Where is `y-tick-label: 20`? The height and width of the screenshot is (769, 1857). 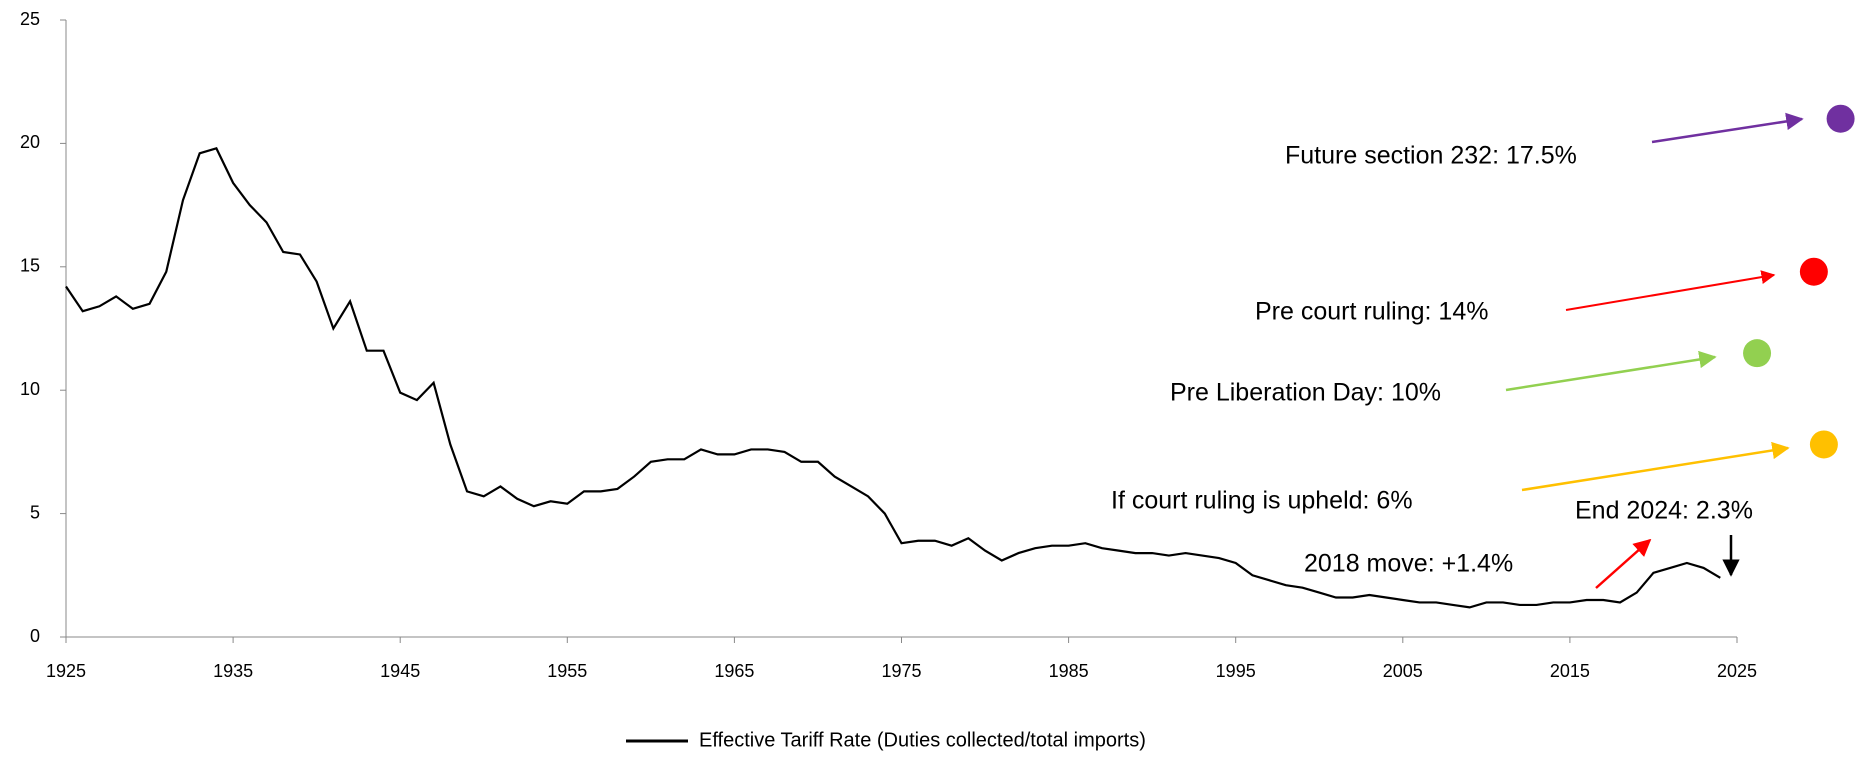
y-tick-label: 20 is located at coordinates (30, 142).